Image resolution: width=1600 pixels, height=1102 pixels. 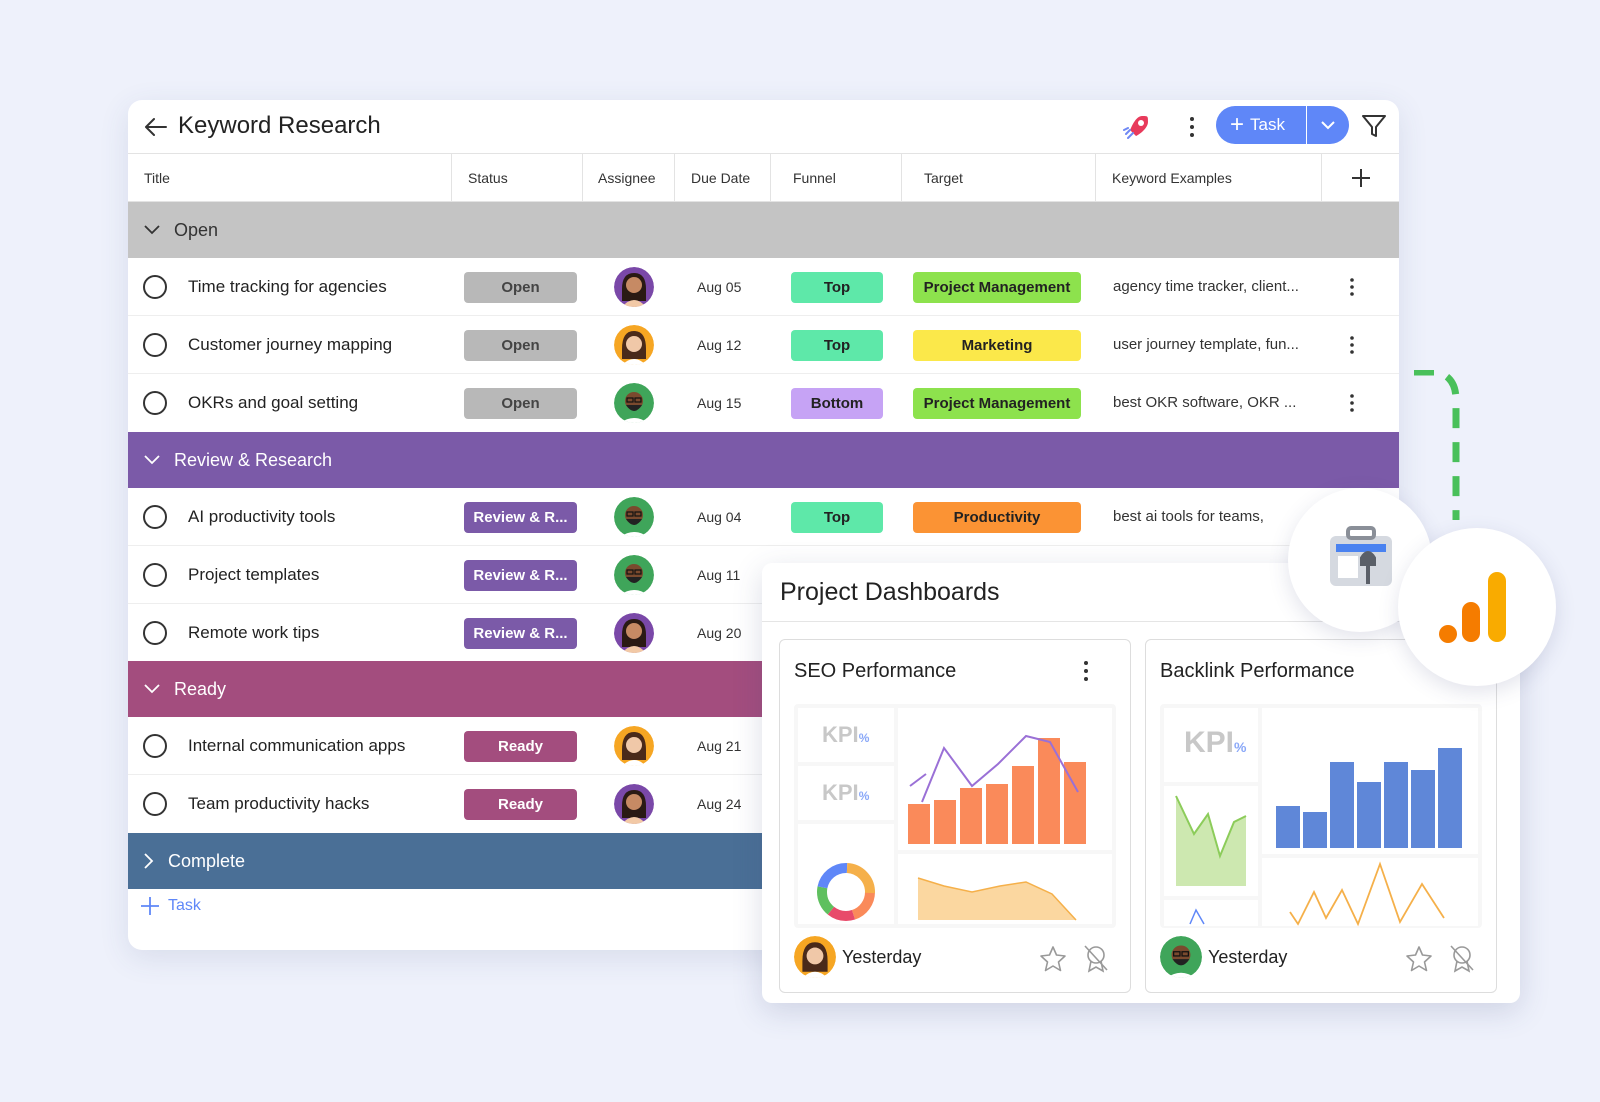 What do you see at coordinates (290, 344) in the screenshot?
I see `task-title: Customer journey mapping` at bounding box center [290, 344].